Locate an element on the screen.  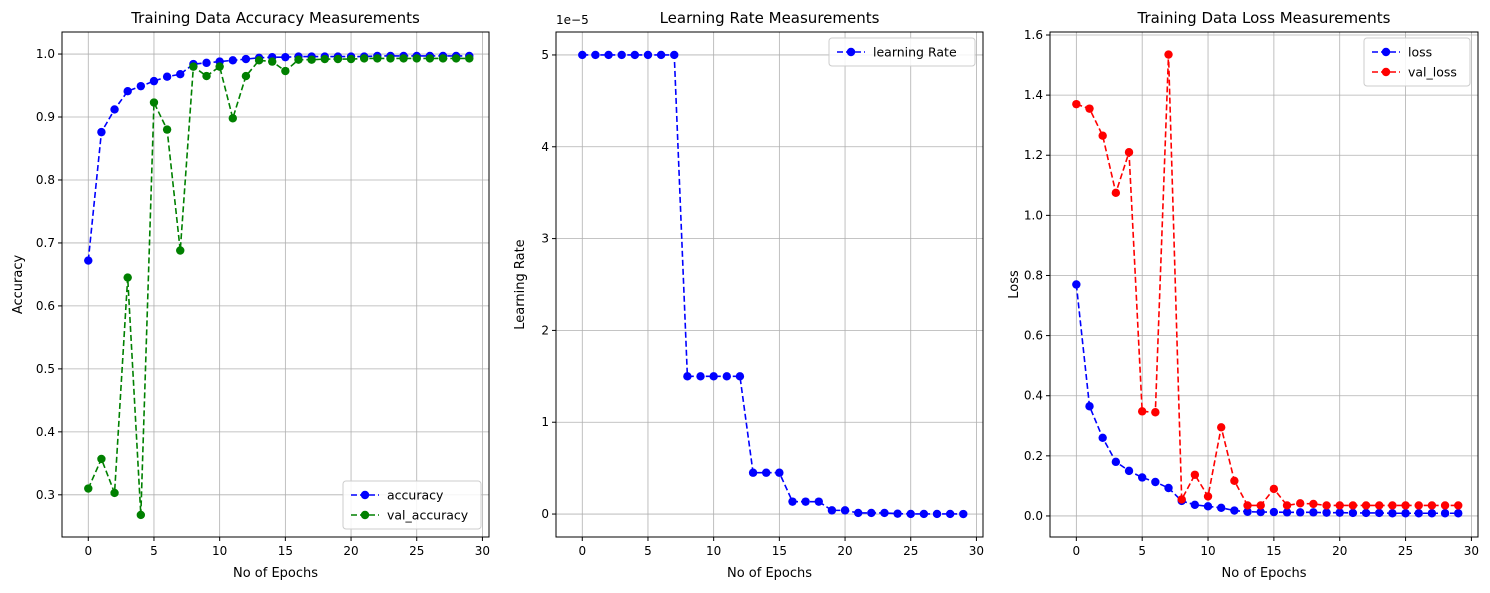
series-loss is located at coordinates (1267, 399).